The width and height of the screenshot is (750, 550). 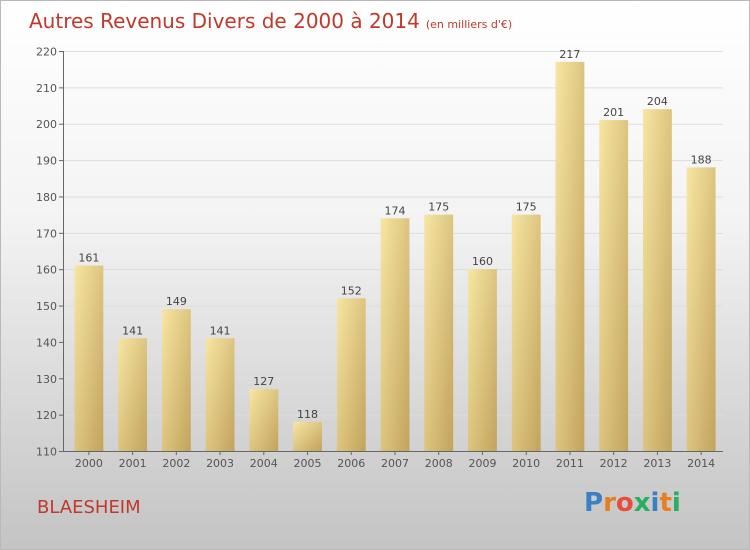 I want to click on y-tick-label-170: 170, so click(x=46, y=233).